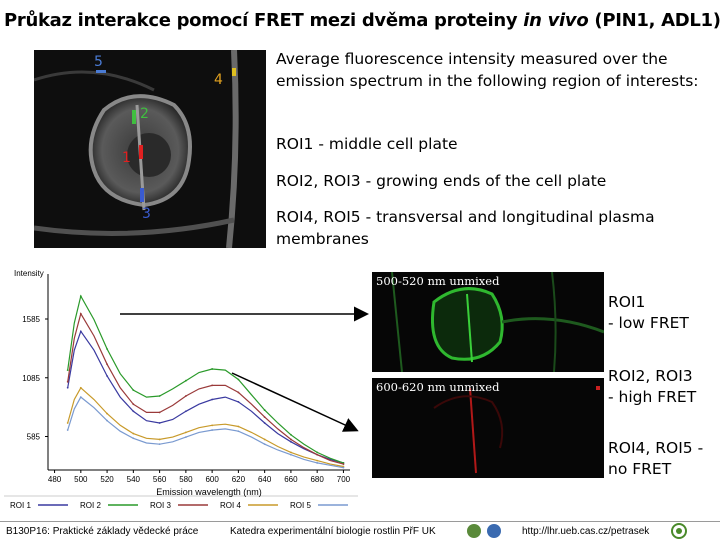  I want to click on institute-logo-icon, so click(679, 531).